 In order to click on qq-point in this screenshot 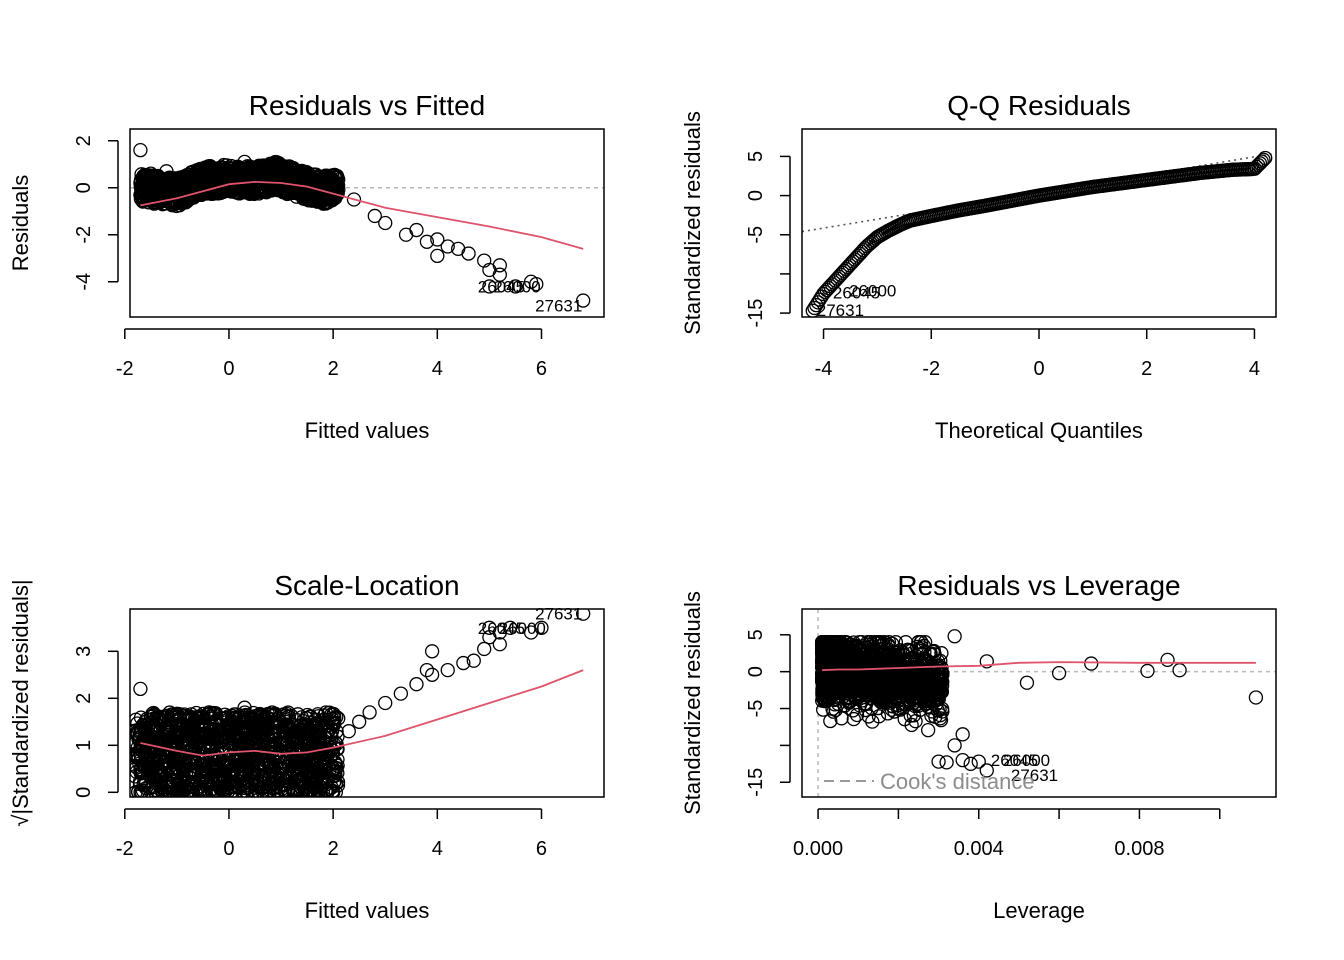, I will do `click(1263, 159)`.